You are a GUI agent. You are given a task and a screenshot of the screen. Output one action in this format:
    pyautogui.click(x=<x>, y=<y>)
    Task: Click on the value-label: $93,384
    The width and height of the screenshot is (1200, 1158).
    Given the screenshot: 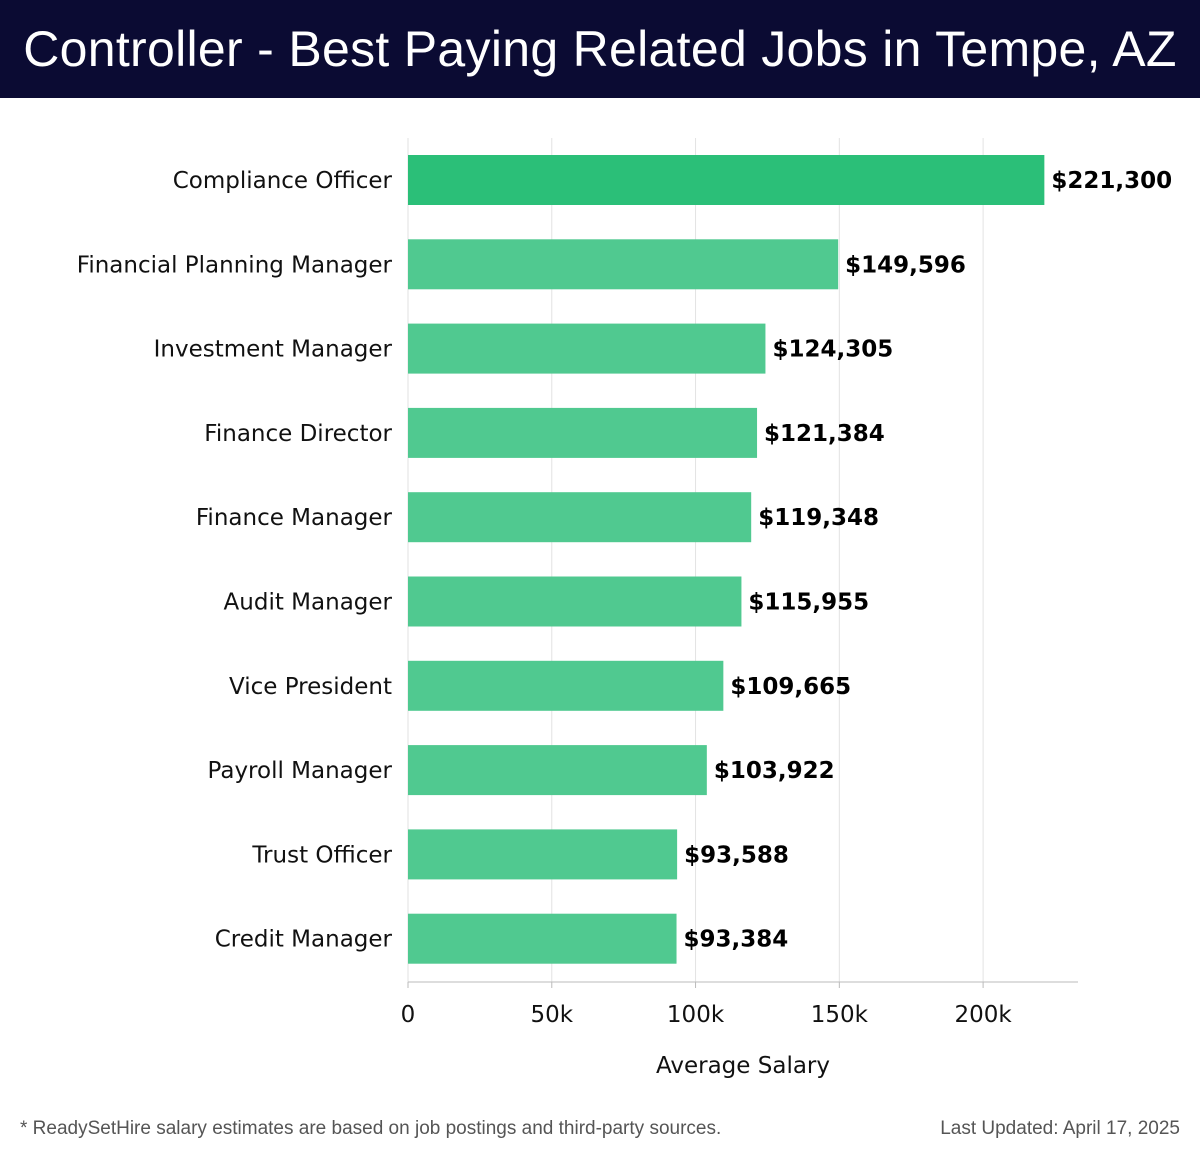 What is the action you would take?
    pyautogui.click(x=736, y=940)
    